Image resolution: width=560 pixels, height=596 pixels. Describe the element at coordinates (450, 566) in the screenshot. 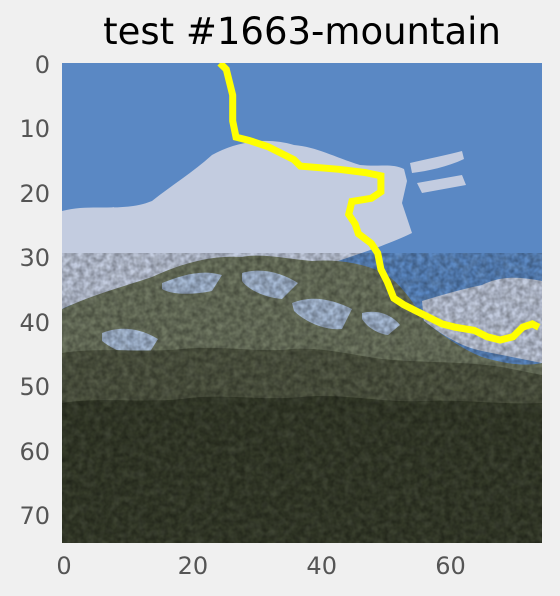

I see `x-tick-label: 60` at that location.